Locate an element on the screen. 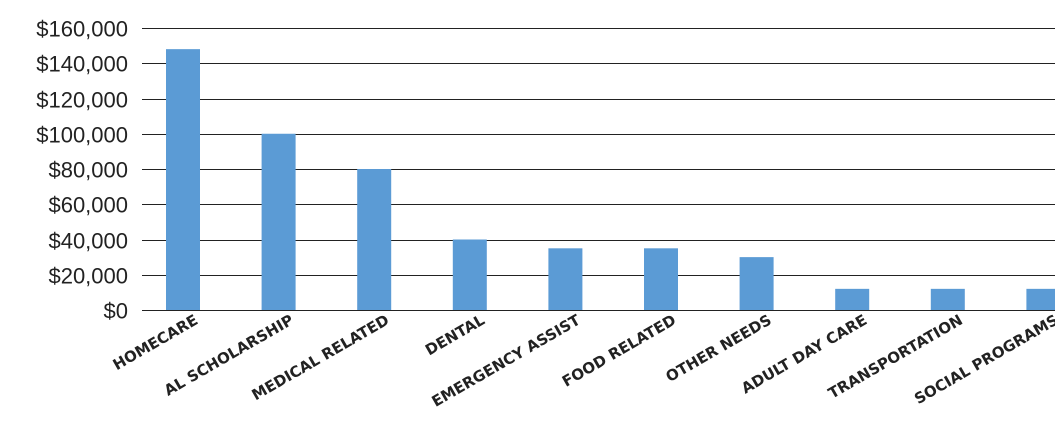  bar-medical-related is located at coordinates (374, 239).